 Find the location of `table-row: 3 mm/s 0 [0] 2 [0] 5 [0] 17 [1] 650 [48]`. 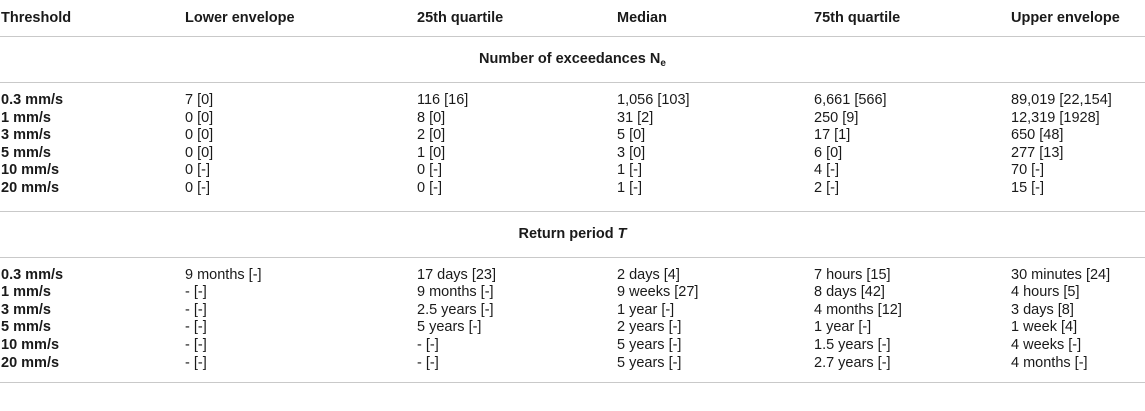

table-row: 3 mm/s 0 [0] 2 [0] 5 [0] 17 [1] 650 [48] is located at coordinates (572, 136).